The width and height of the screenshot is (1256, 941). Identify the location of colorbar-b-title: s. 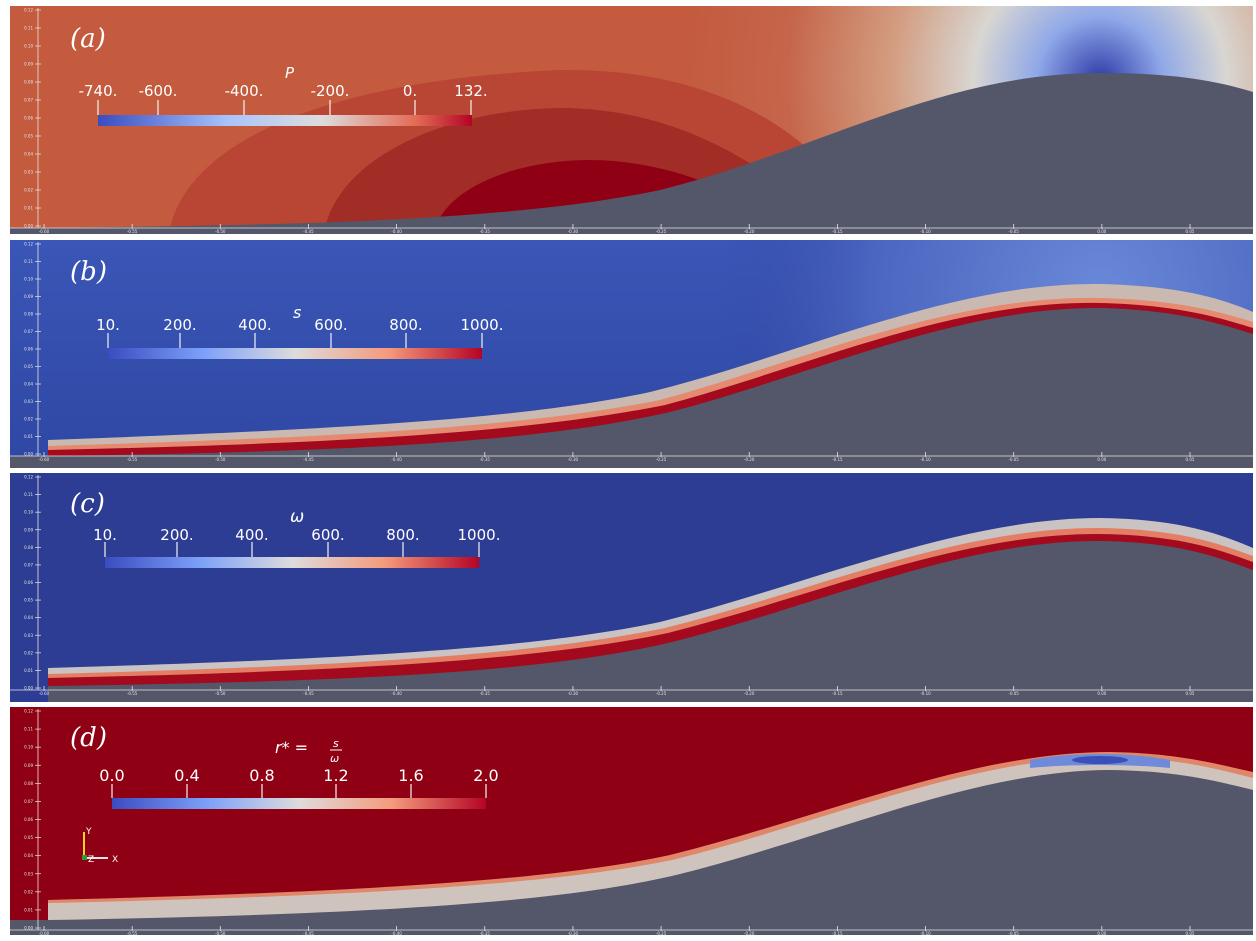
(297, 312).